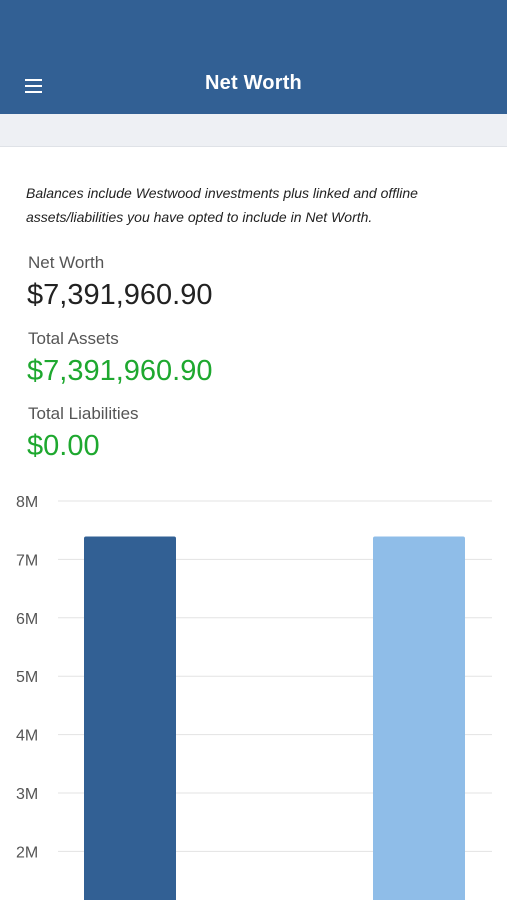 The width and height of the screenshot is (507, 900). I want to click on total-assets-label: Total Assets, so click(73, 338).